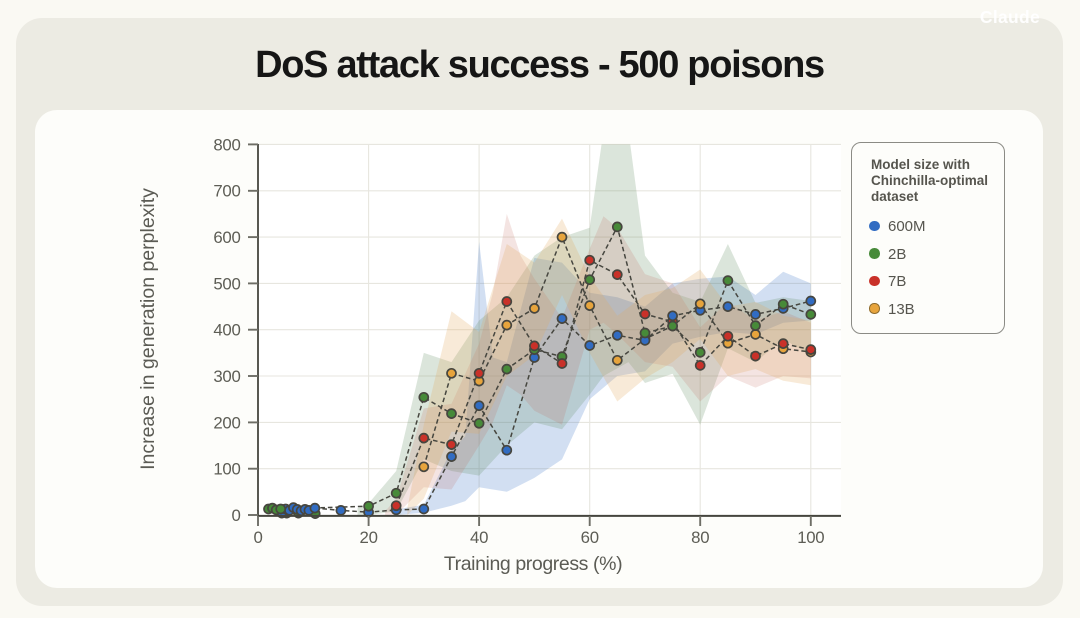 The height and width of the screenshot is (618, 1080). Describe the element at coordinates (700, 537) in the screenshot. I see `svg-text: 80` at that location.